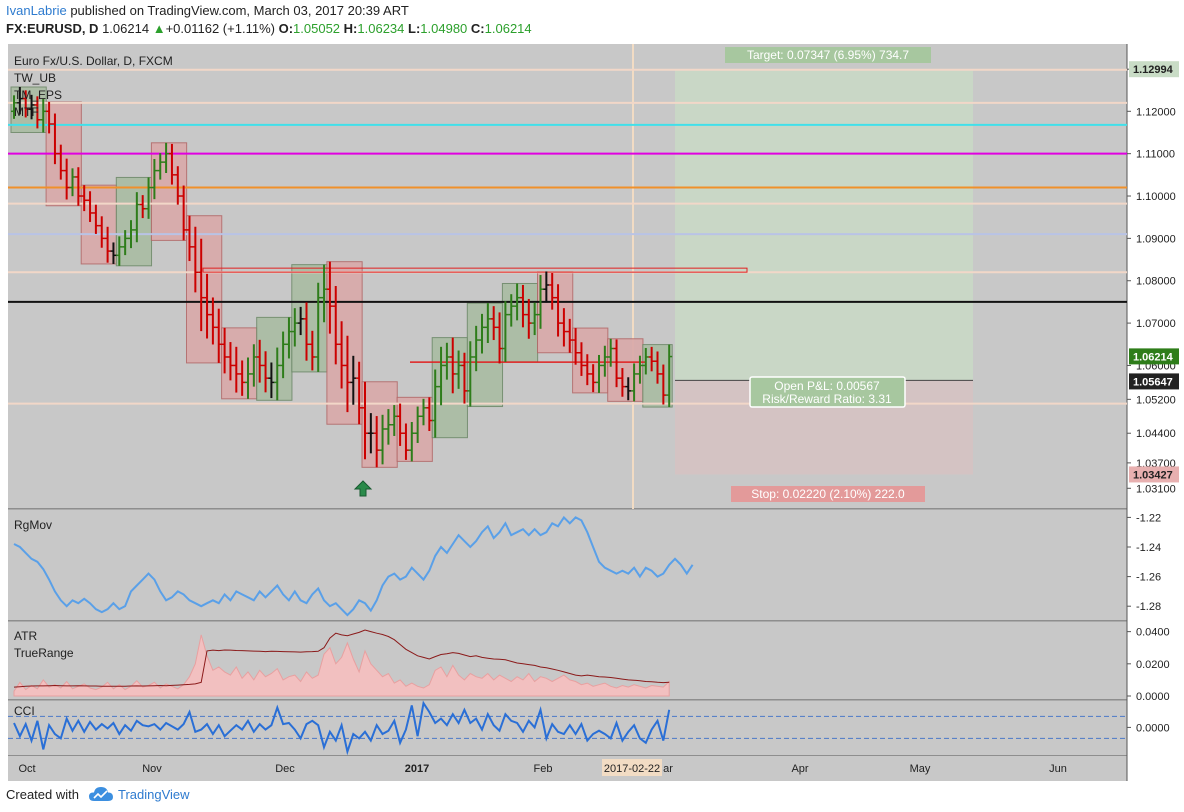  I want to click on price-value: 1.06214, so click(126, 28).